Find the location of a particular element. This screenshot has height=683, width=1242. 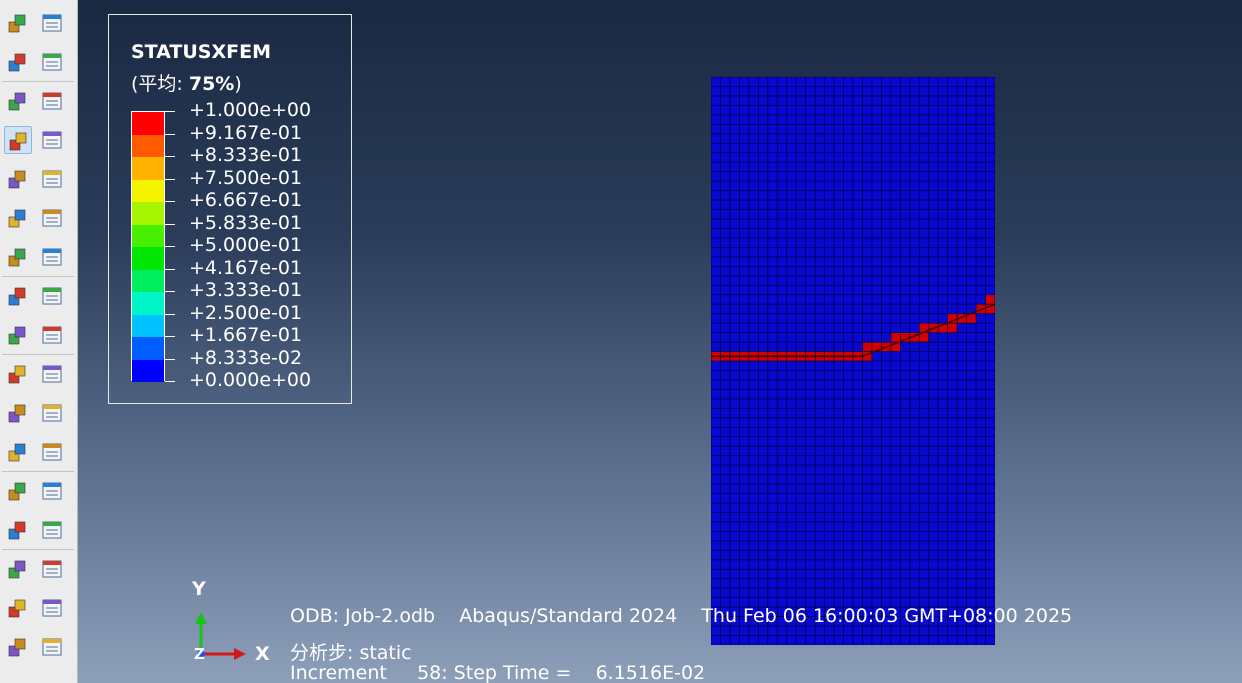

field-output-manager-icon is located at coordinates (52, 647).